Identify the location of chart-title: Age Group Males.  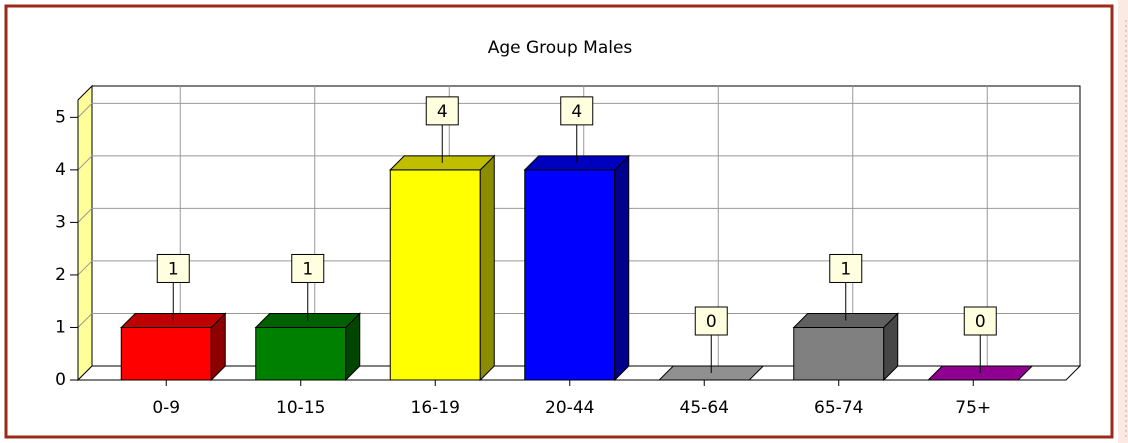
(560, 48).